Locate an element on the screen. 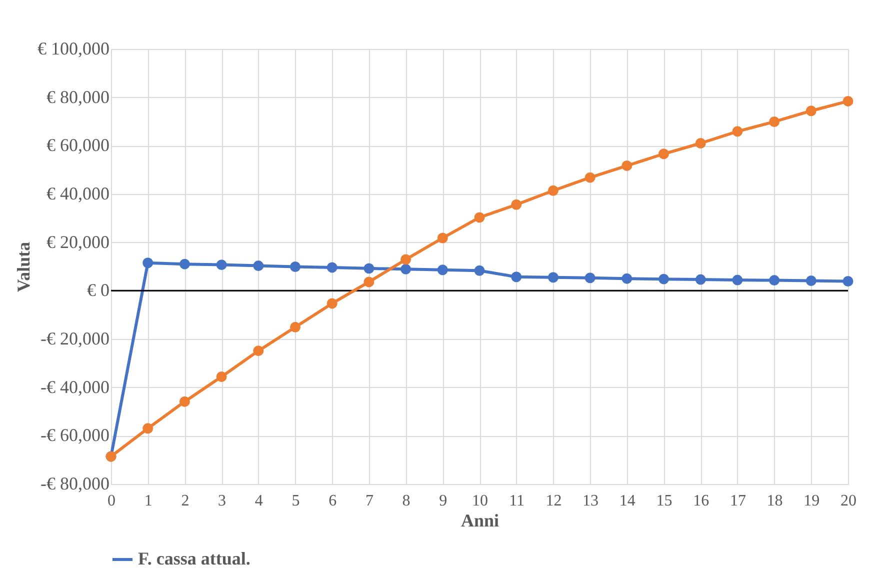 The width and height of the screenshot is (881, 579). y-tick-label: € 60,000 is located at coordinates (78, 145).